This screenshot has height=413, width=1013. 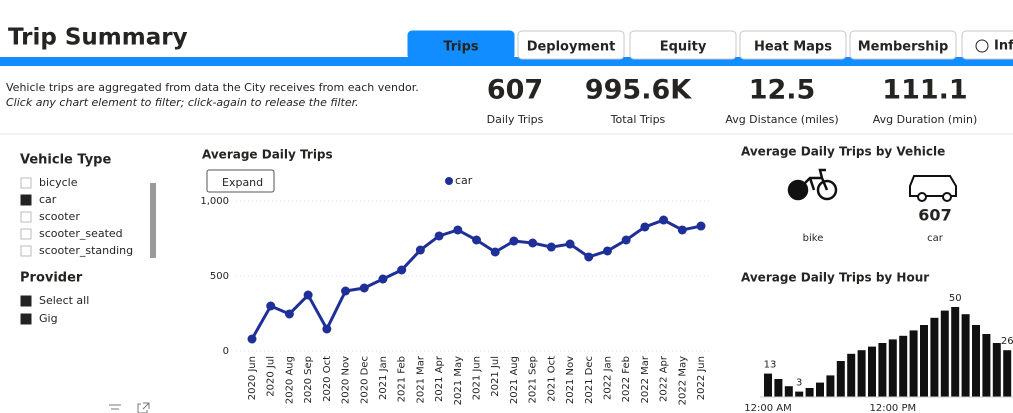 I want to click on x-tick-label: 12:00 AM, so click(x=767, y=408).